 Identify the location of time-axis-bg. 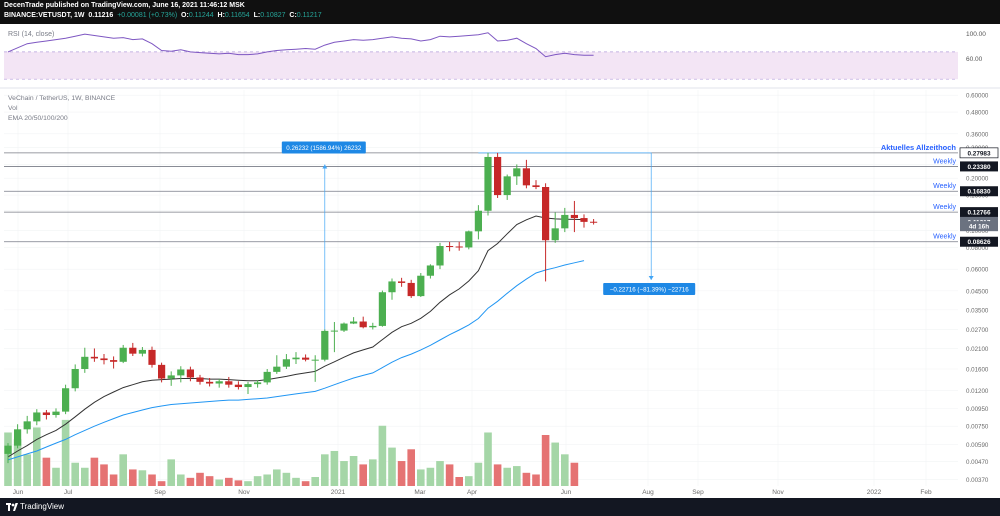
(500, 492).